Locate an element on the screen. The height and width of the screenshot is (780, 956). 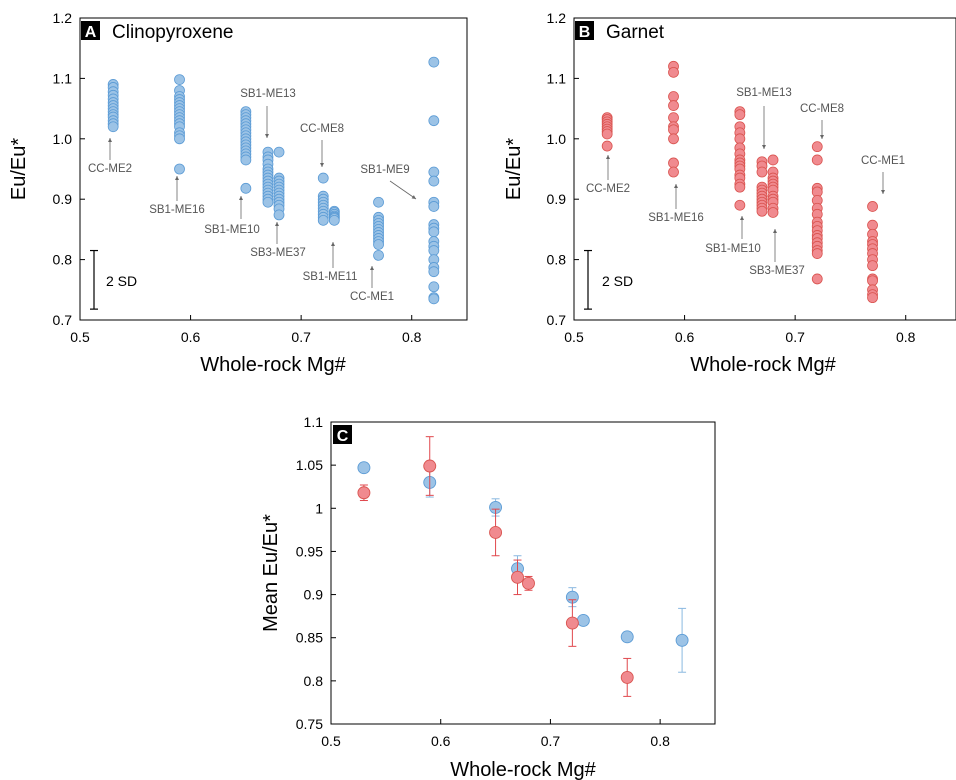
panel-b-sample-label: SB1-ME10 is located at coordinates (733, 249).